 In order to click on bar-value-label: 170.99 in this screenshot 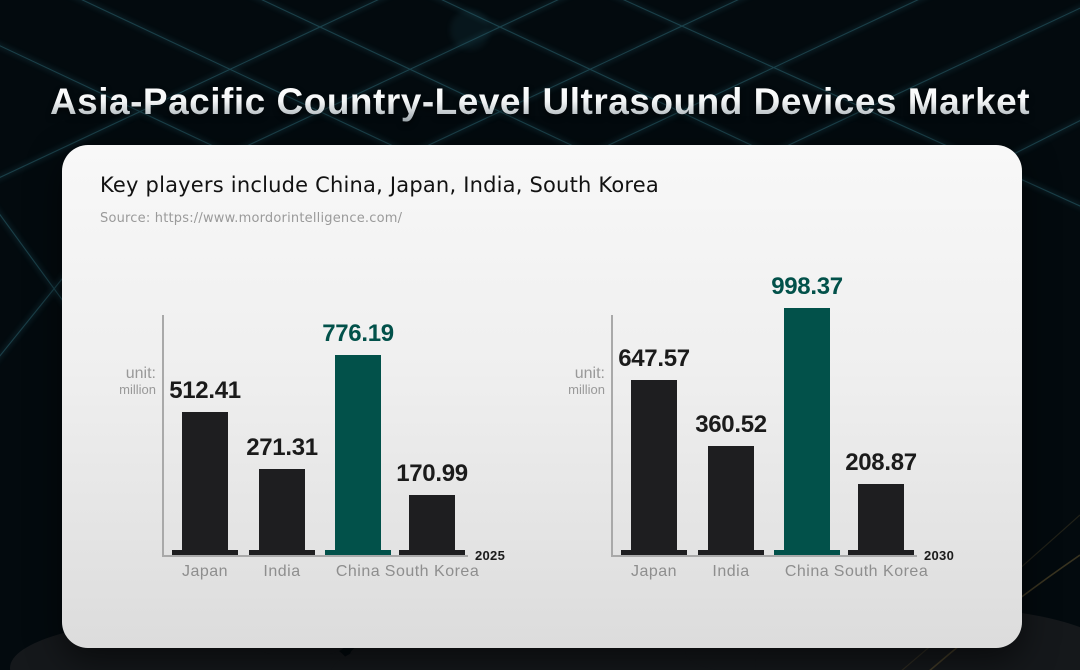, I will do `click(432, 473)`.